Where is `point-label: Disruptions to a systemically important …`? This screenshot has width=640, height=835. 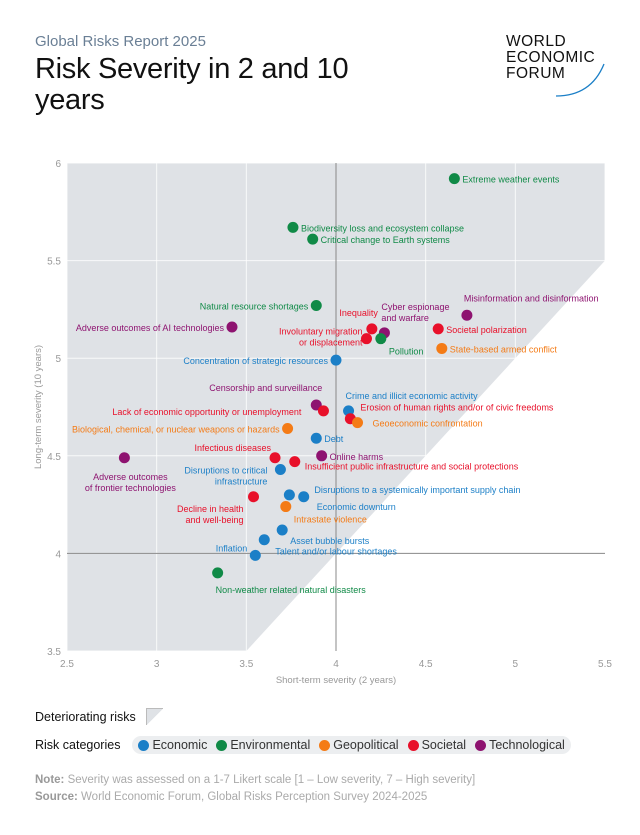
point-label: Disruptions to a systemically important … is located at coordinates (417, 490).